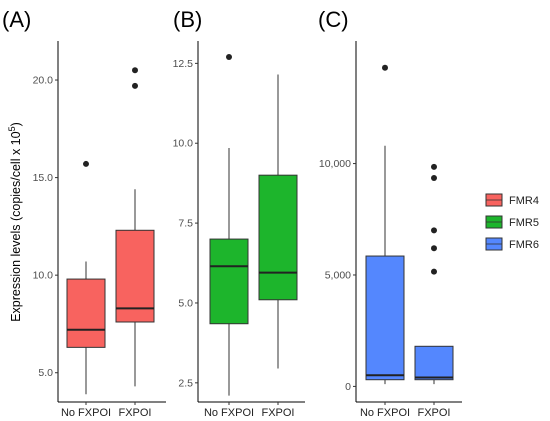 Image resolution: width=550 pixels, height=421 pixels. Describe the element at coordinates (338, 275) in the screenshot. I see `y-tick-label: 5,000` at that location.